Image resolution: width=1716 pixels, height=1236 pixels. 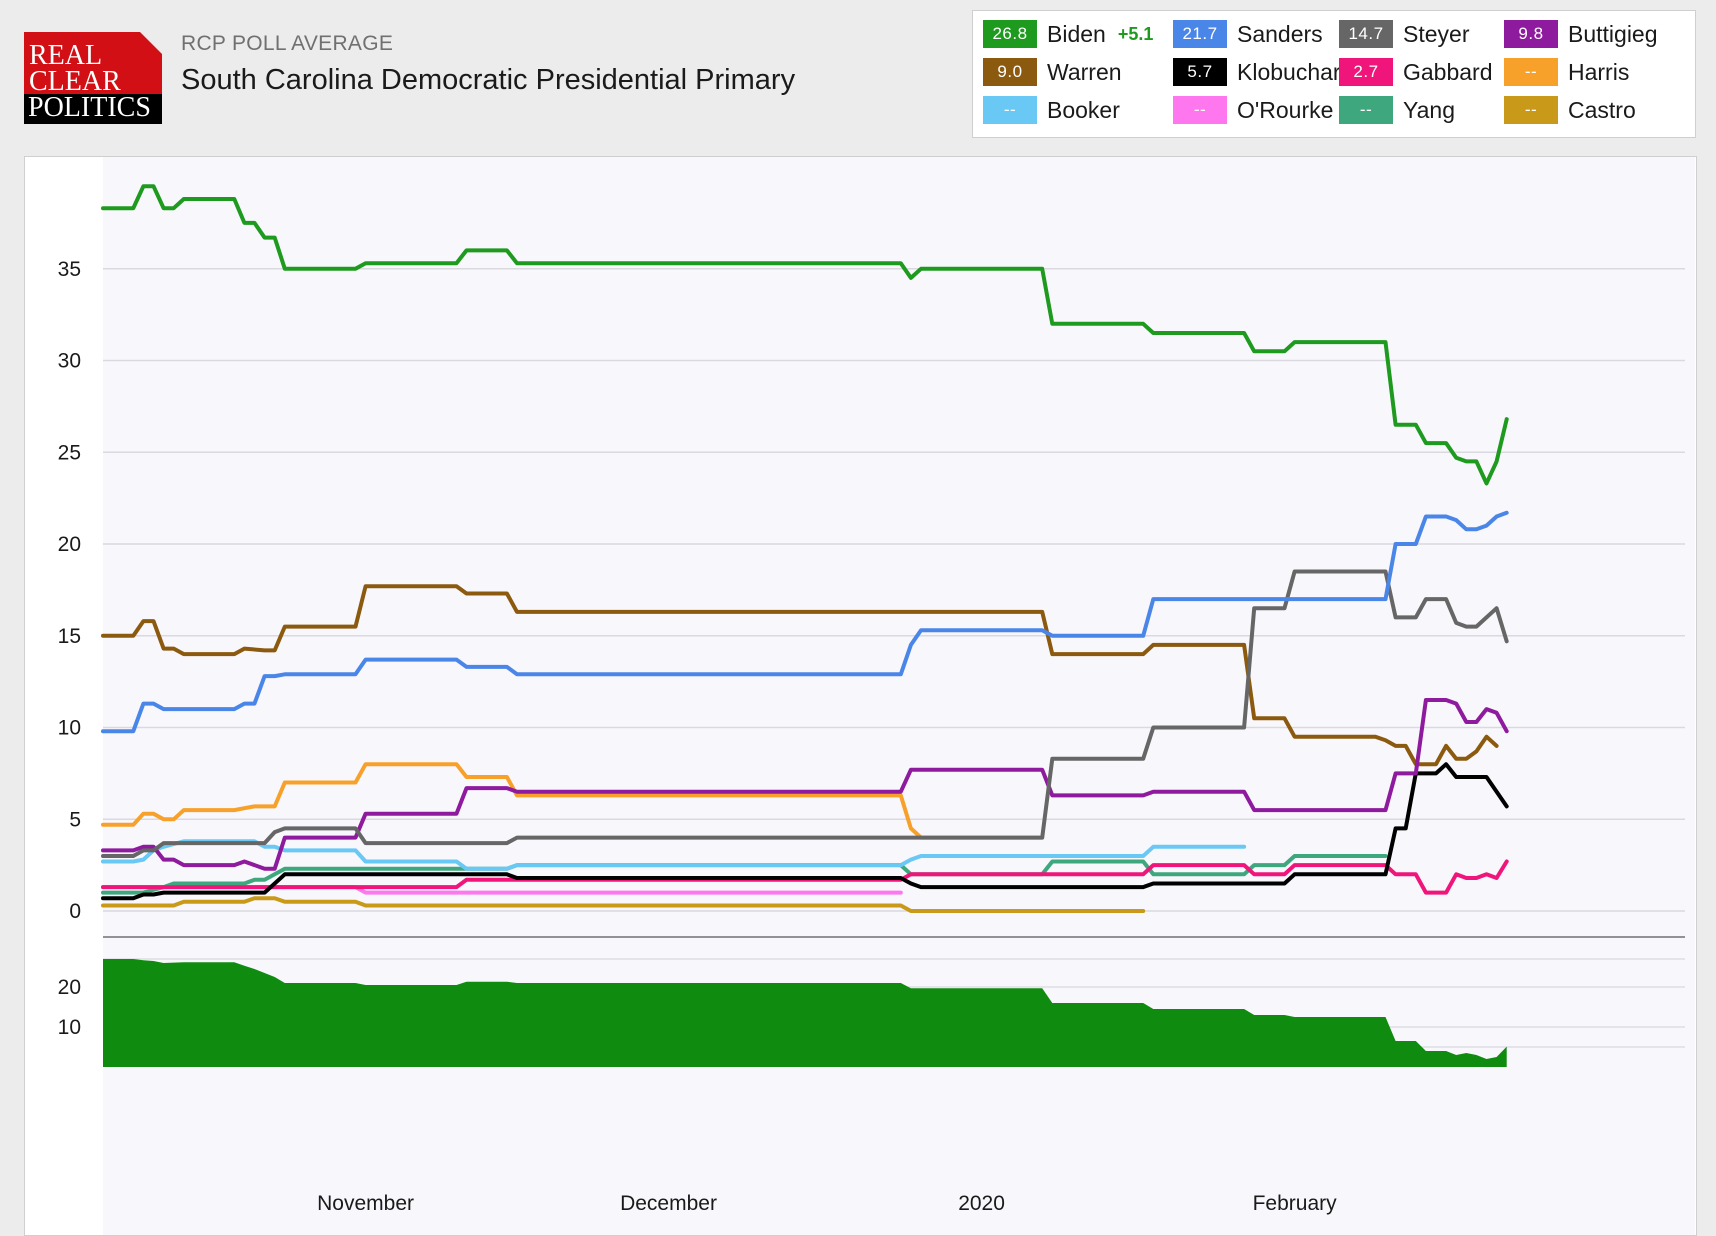 I want to click on legend-item-castro: -- Castro, so click(x=1570, y=110).